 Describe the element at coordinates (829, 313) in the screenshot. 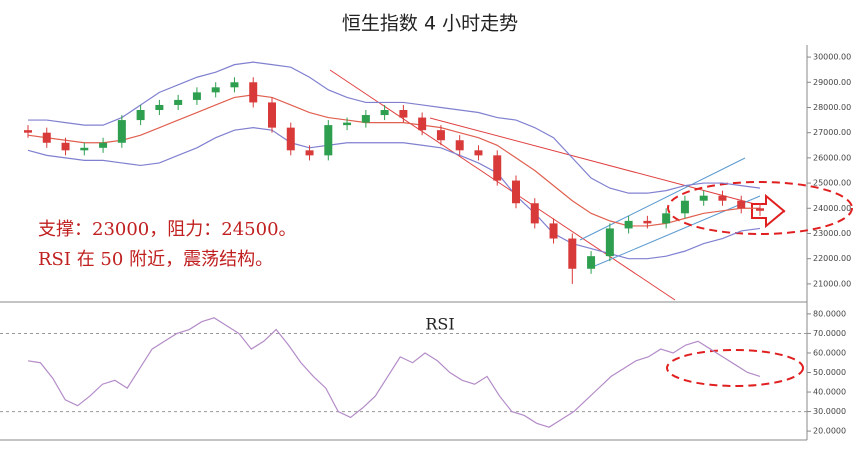

I see `y-tick-label: 80.0000` at that location.